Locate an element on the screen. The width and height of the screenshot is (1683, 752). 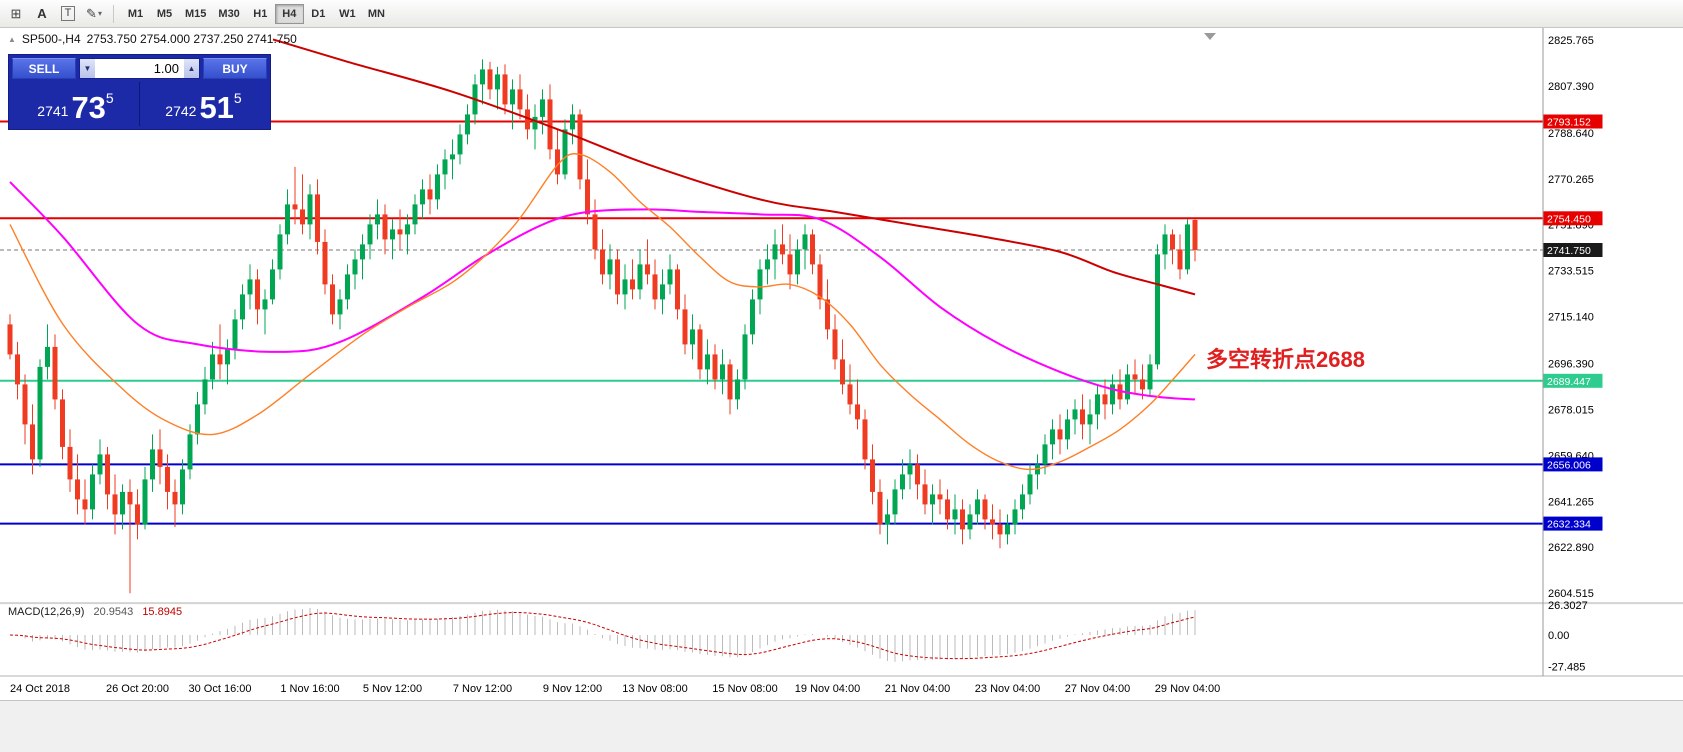
chart-ohlc-values: 2753.750 2754.000 2737.250 2741.750 is located at coordinates (191, 39).